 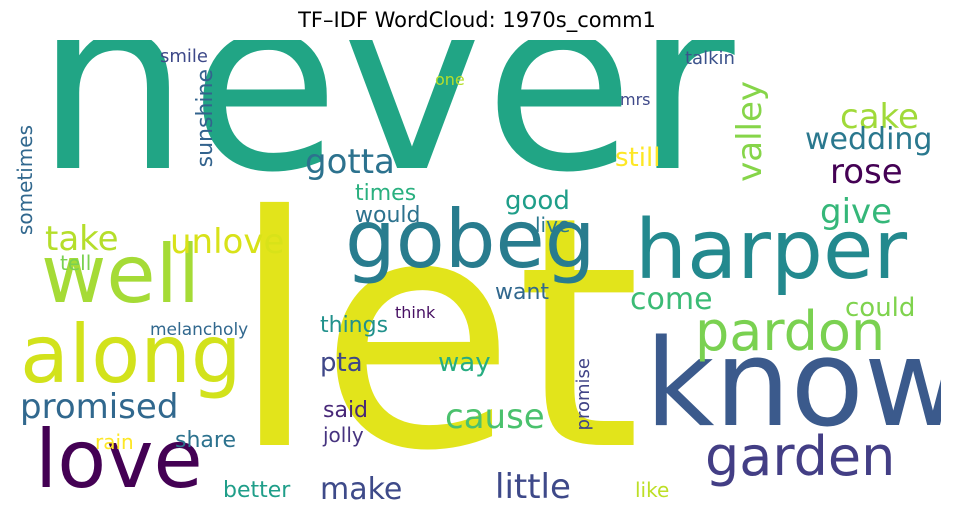 I want to click on word-love: love, so click(x=119, y=459).